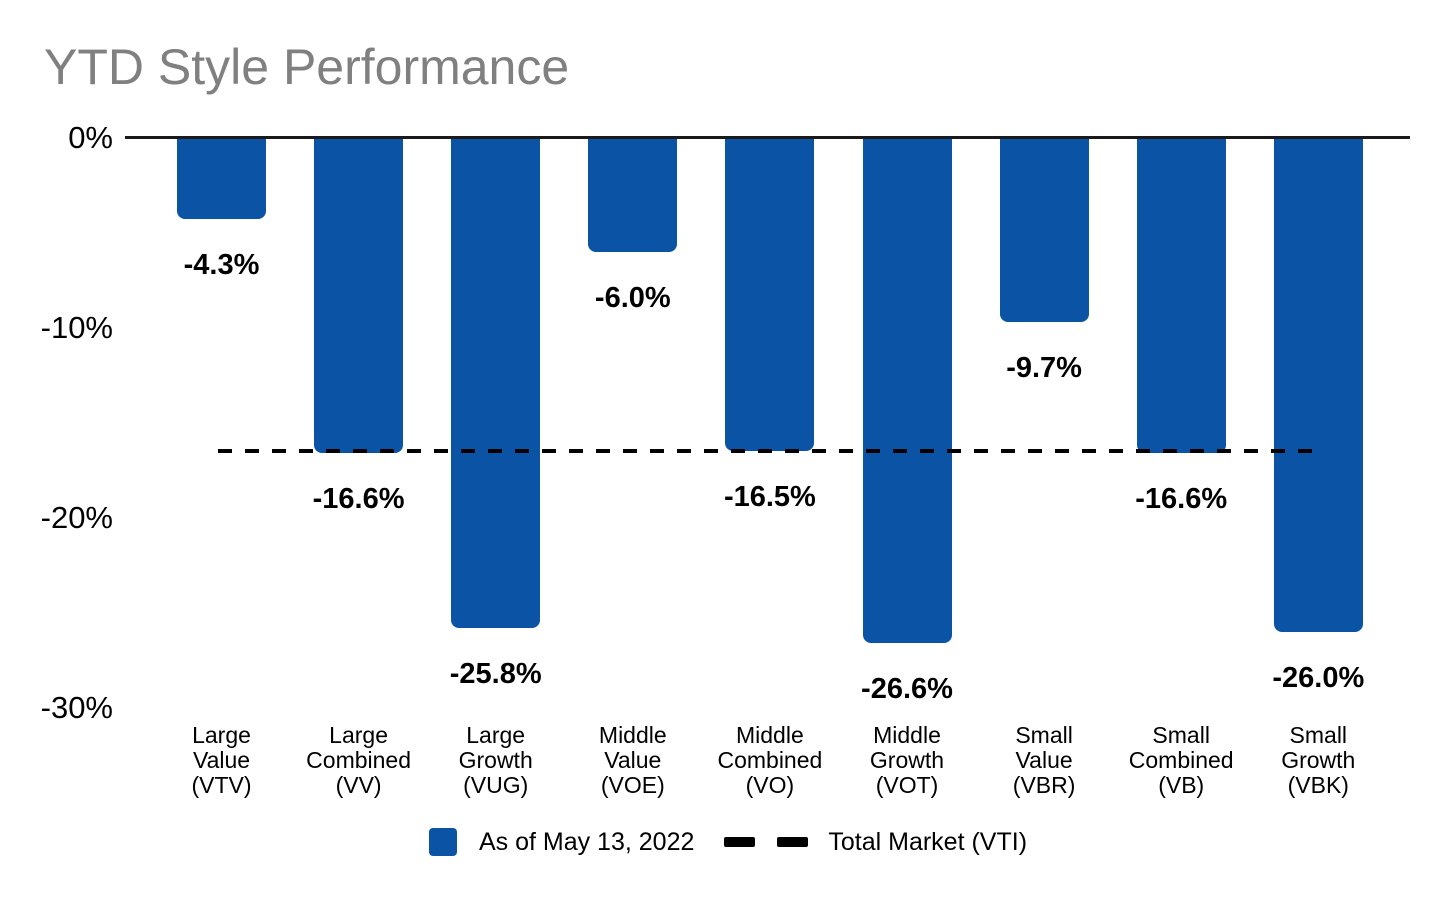 Image resolution: width=1456 pixels, height=900 pixels. Describe the element at coordinates (1181, 296) in the screenshot. I see `bar-vb` at that location.